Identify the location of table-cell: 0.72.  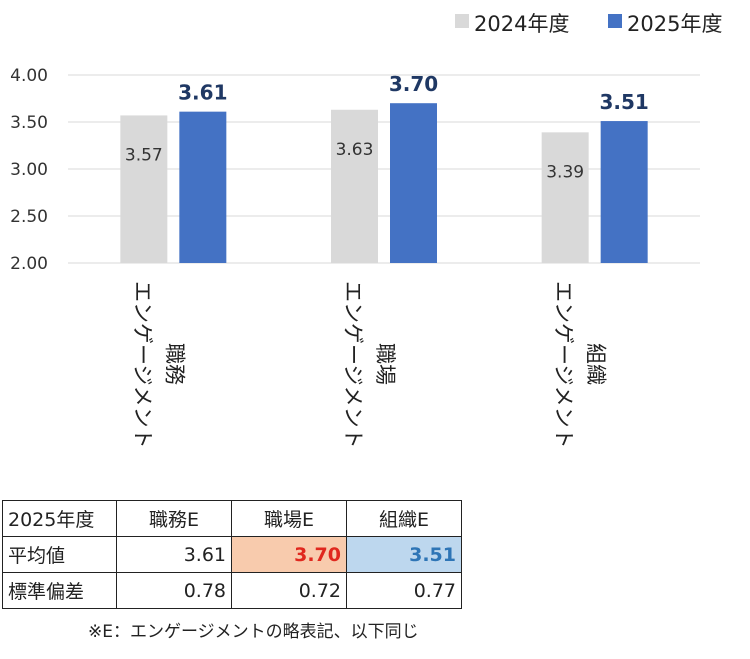
(289, 590).